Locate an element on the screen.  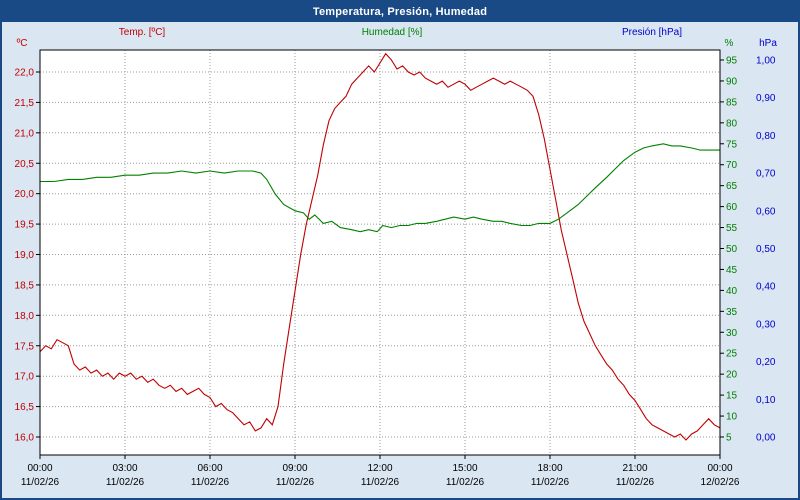
window-titlebar: Temperatura, Presión, Humedad is located at coordinates (400, 12).